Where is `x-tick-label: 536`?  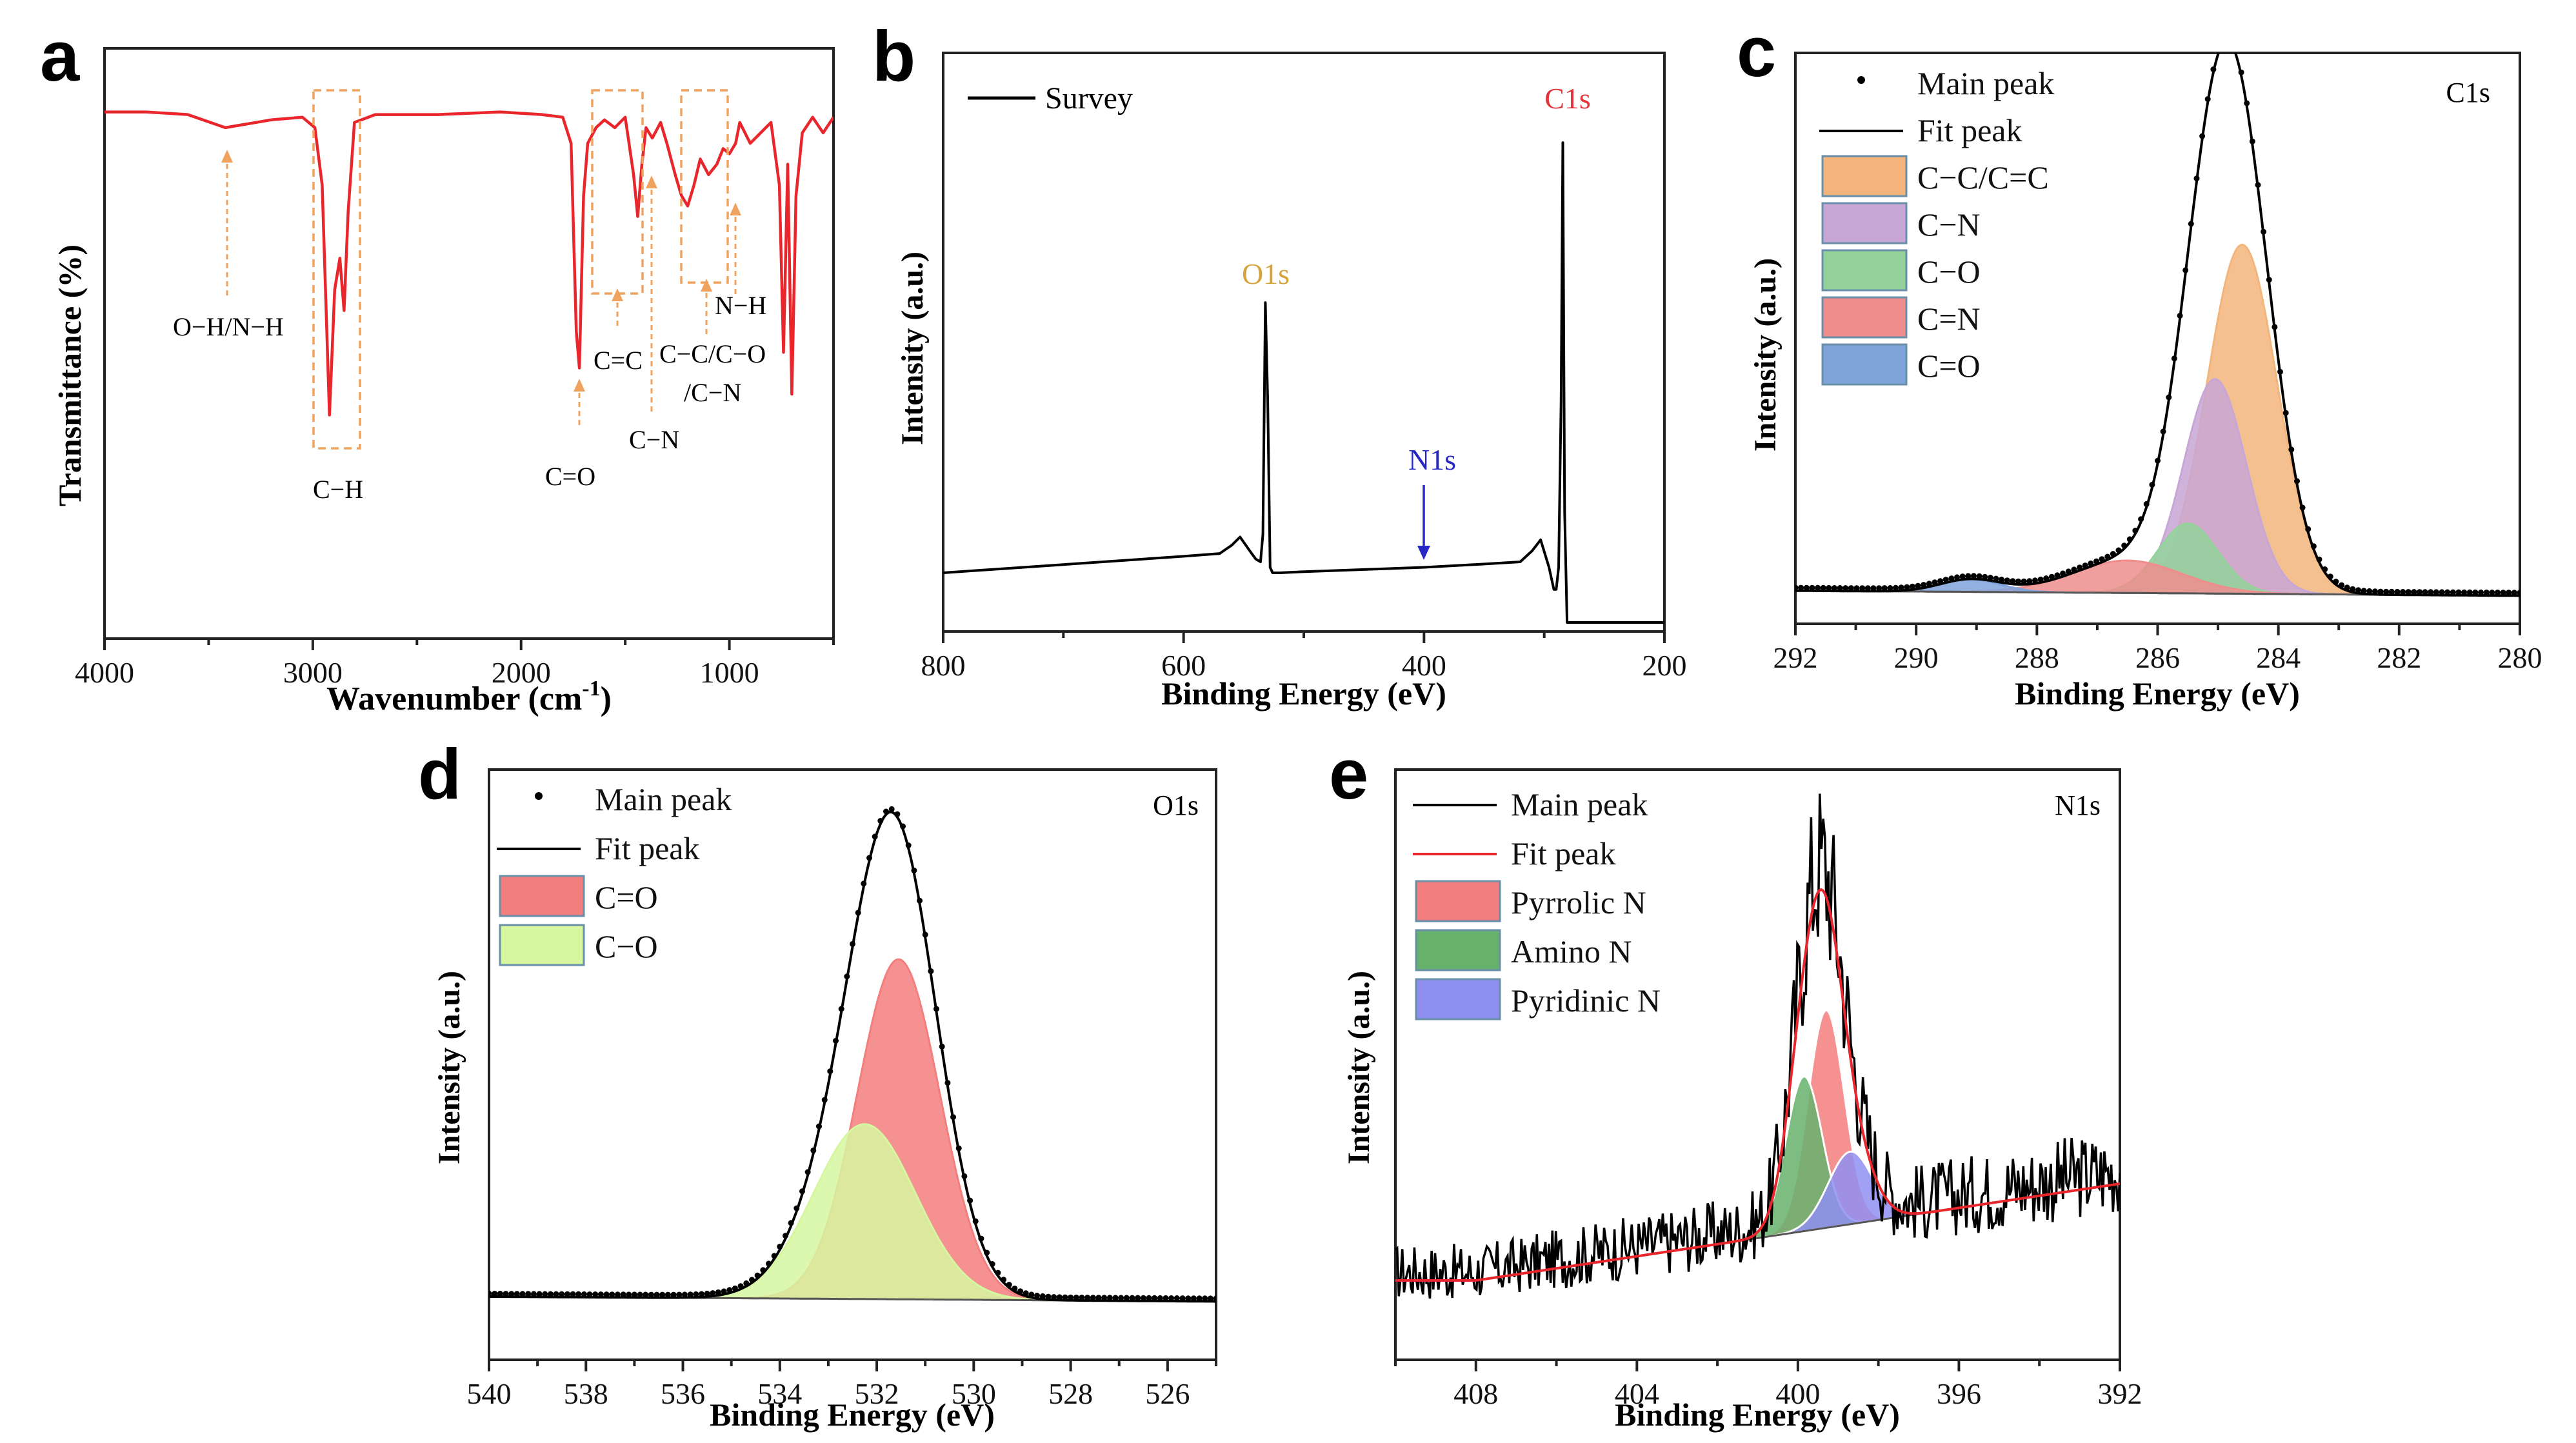 x-tick-label: 536 is located at coordinates (683, 1394).